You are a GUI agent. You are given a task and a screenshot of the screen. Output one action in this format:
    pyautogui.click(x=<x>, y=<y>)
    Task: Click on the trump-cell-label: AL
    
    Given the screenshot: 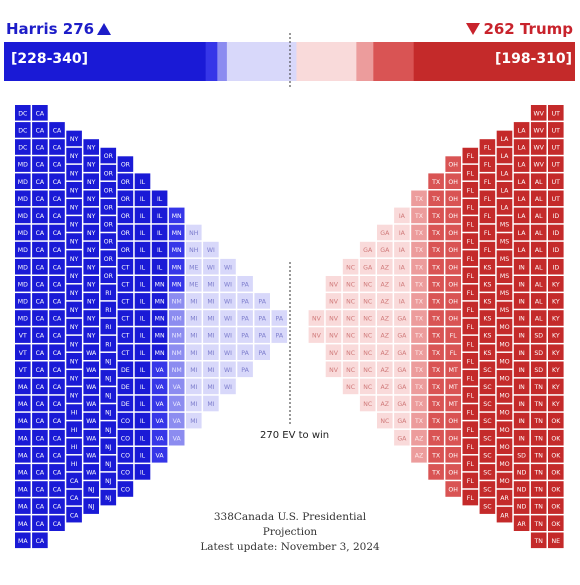 What is the action you would take?
    pyautogui.click(x=539, y=199)
    